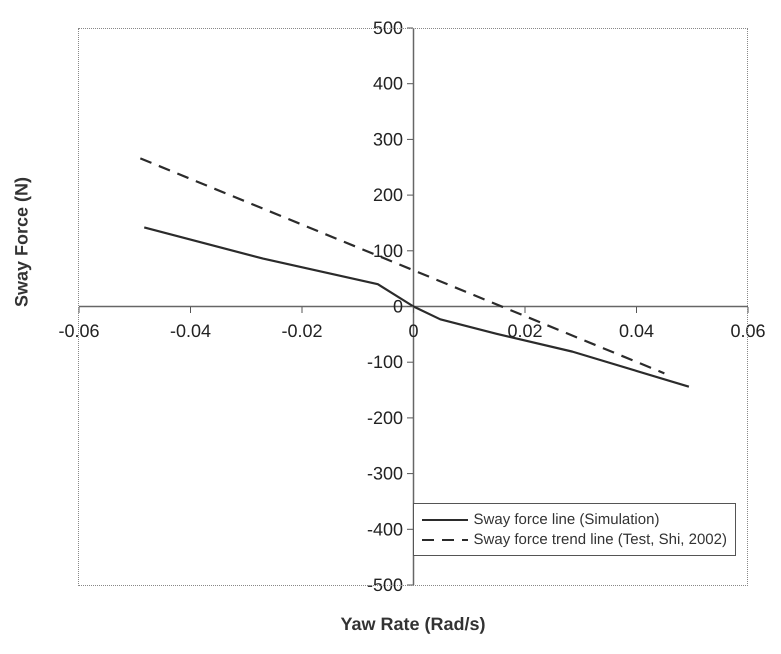 The width and height of the screenshot is (781, 654). I want to click on y-tick-label: -300, so click(384, 474).